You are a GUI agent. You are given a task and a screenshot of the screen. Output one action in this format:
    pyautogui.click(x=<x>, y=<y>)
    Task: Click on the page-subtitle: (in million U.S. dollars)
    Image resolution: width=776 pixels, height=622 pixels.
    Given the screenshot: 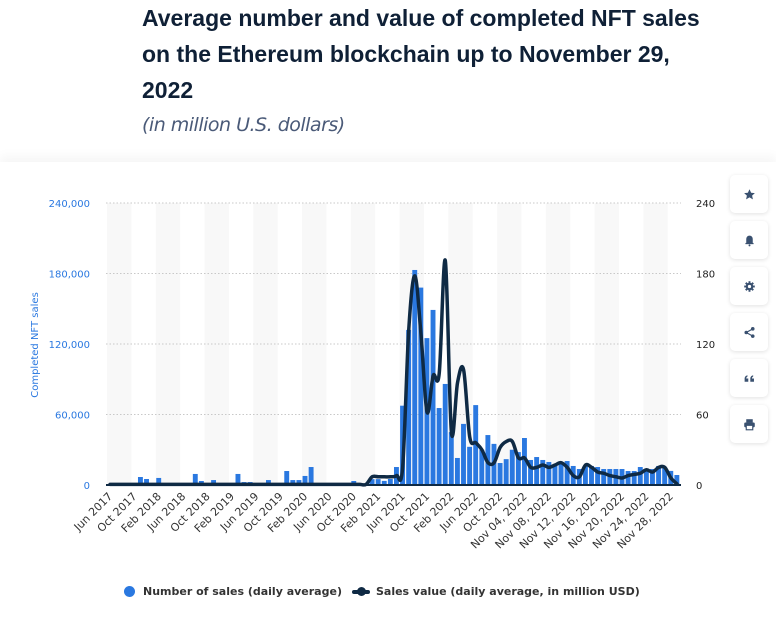 What is the action you would take?
    pyautogui.click(x=243, y=125)
    